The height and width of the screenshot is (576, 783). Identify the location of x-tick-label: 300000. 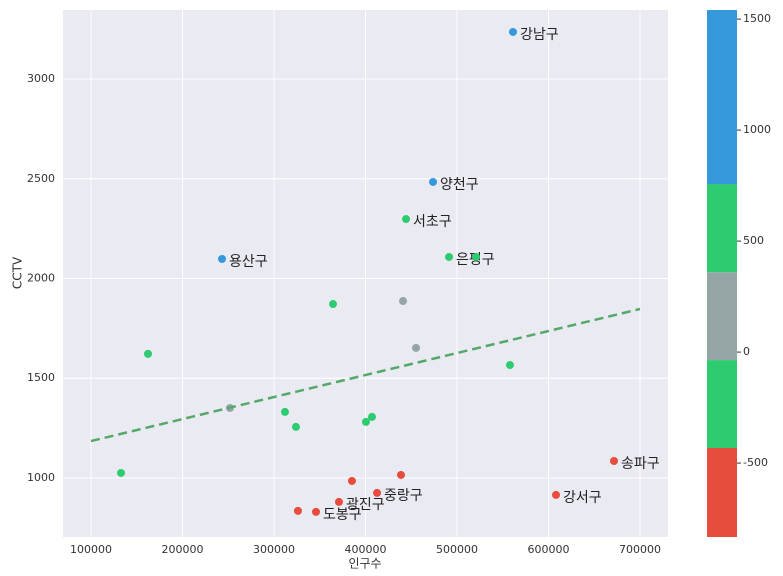
(274, 549).